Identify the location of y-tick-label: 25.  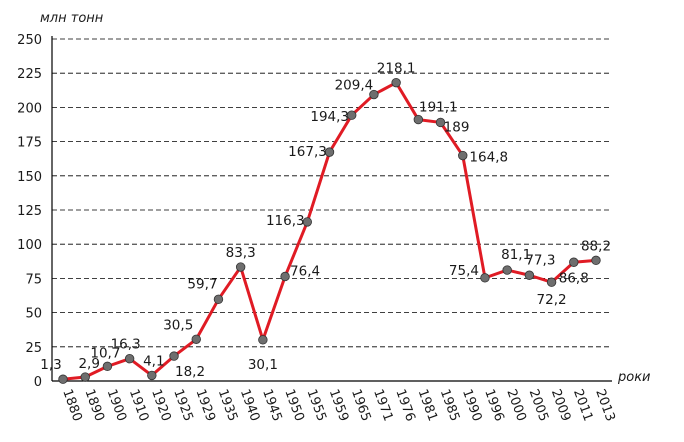
(33, 348).